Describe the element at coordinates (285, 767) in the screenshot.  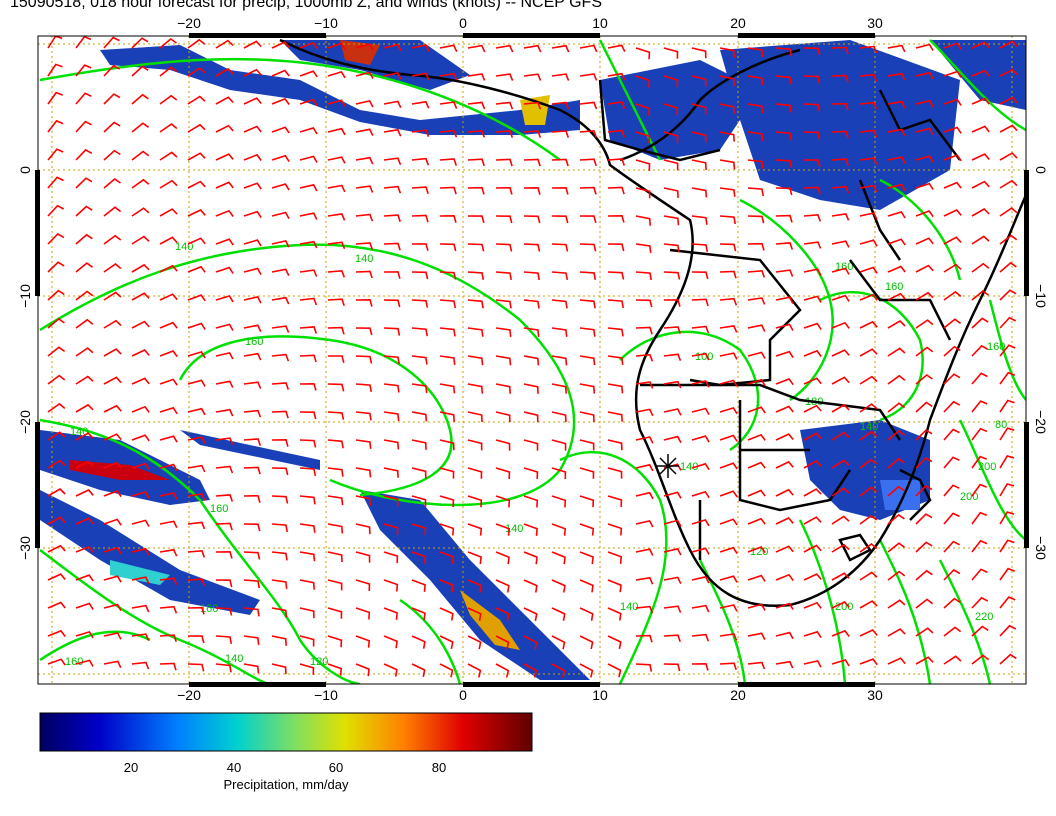
I see `colorbar-tick-labels: 20 40 60 80` at that location.